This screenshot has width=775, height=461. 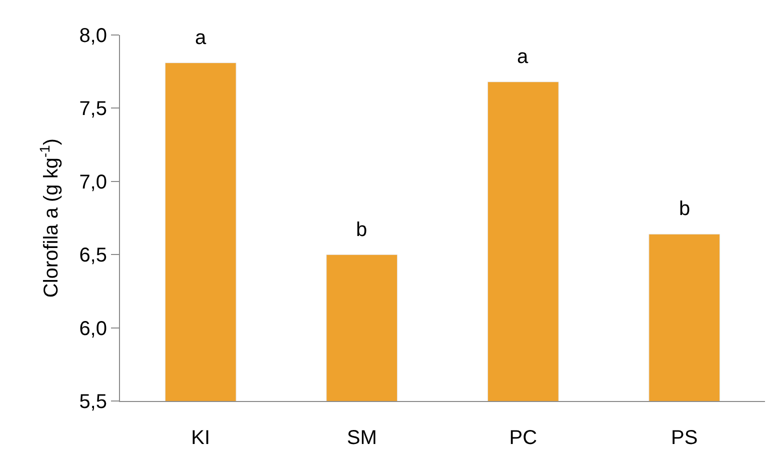 I want to click on x-tick-label: KI, so click(x=200, y=438).